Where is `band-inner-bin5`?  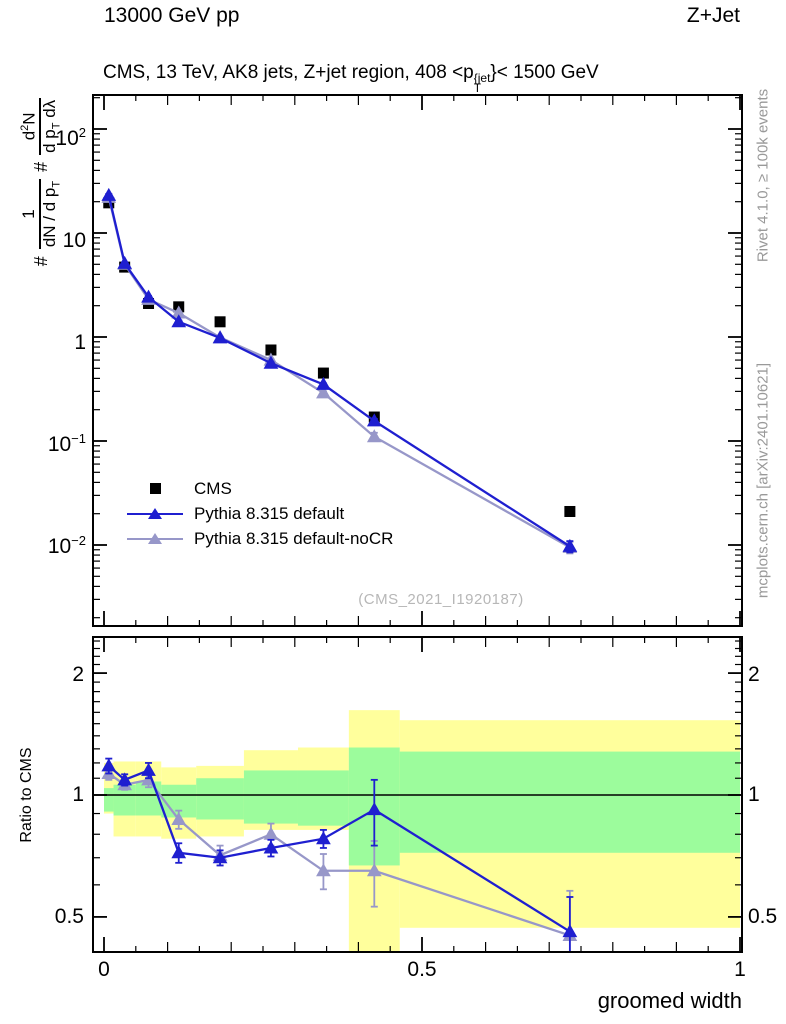 band-inner-bin5 is located at coordinates (270, 797).